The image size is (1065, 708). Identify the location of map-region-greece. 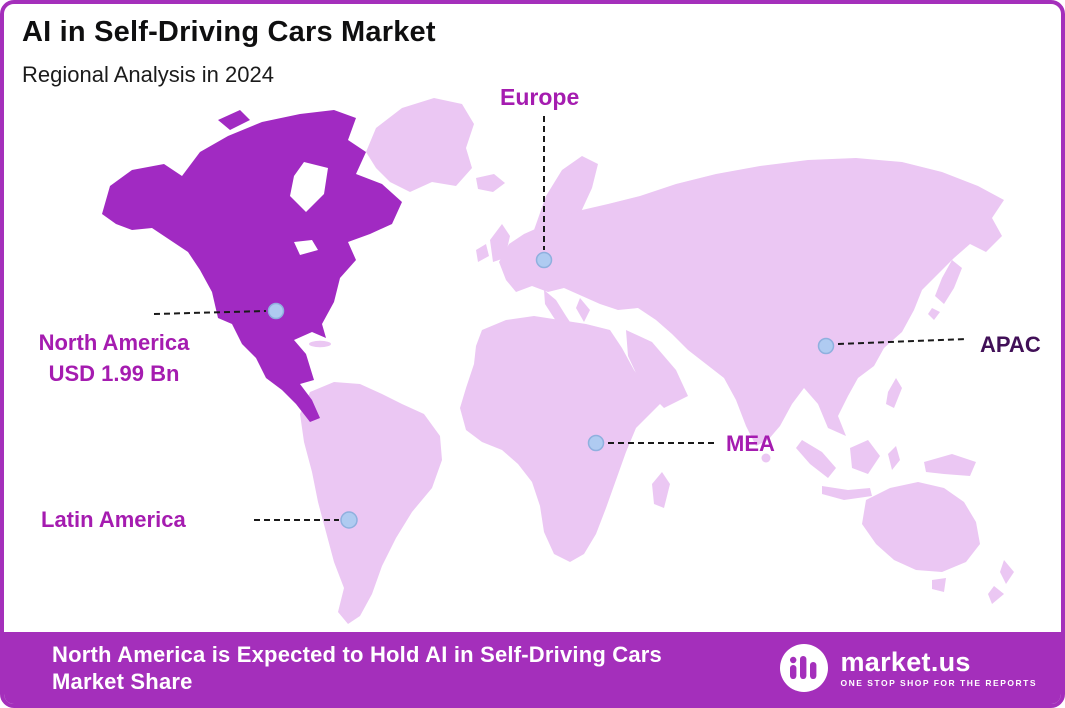
(583, 310).